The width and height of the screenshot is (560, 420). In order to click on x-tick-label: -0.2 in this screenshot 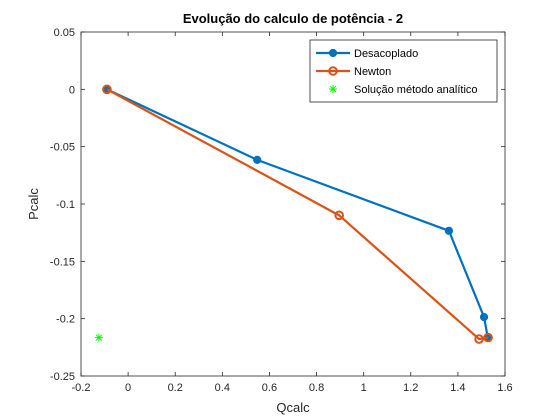, I will do `click(81, 388)`.